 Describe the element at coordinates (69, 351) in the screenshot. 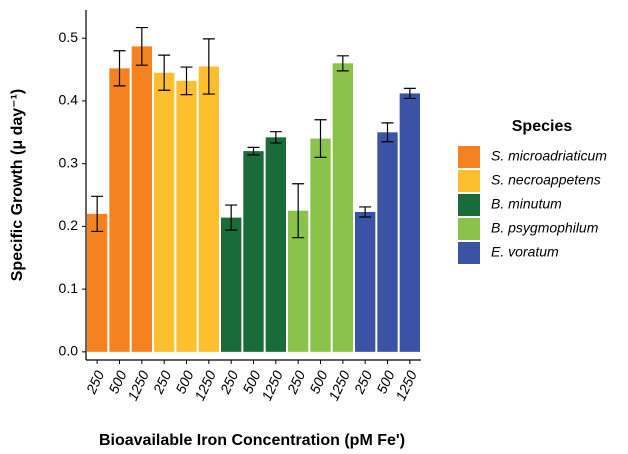

I see `y-tick-label: 0.0` at that location.